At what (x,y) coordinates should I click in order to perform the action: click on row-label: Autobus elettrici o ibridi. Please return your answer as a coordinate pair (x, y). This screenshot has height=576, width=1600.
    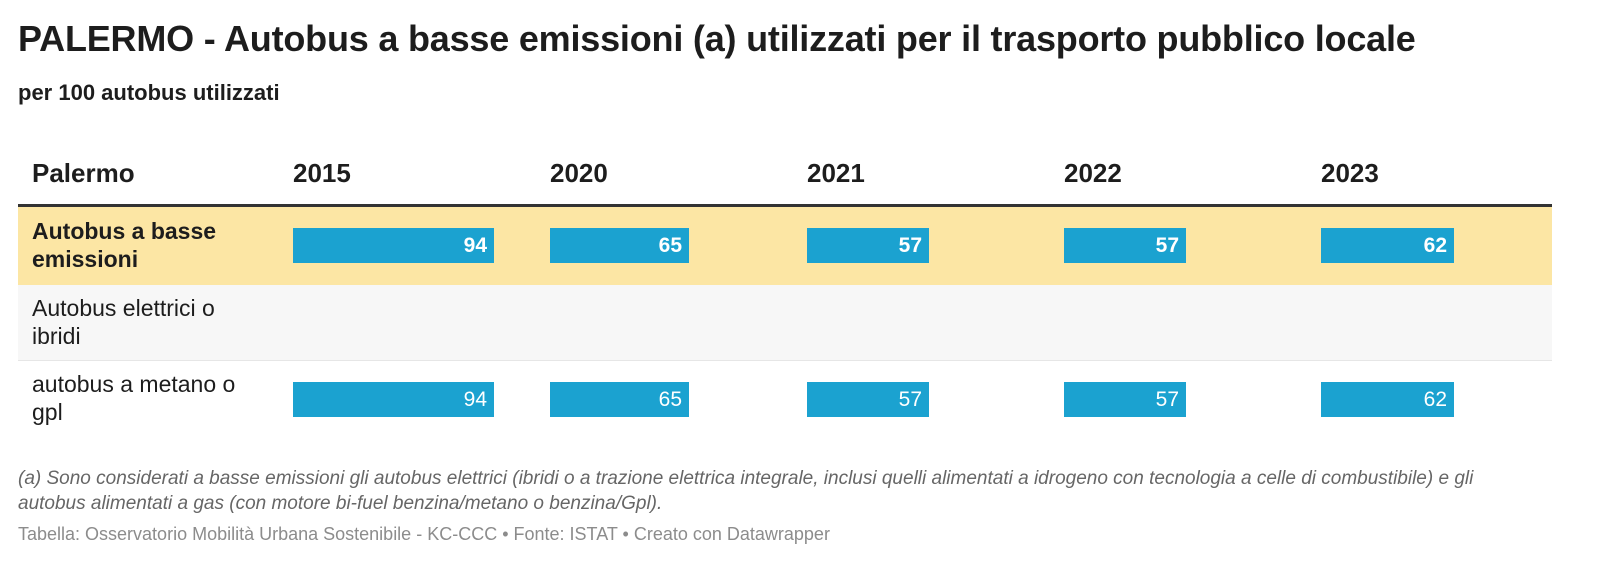
    Looking at the image, I should click on (123, 322).